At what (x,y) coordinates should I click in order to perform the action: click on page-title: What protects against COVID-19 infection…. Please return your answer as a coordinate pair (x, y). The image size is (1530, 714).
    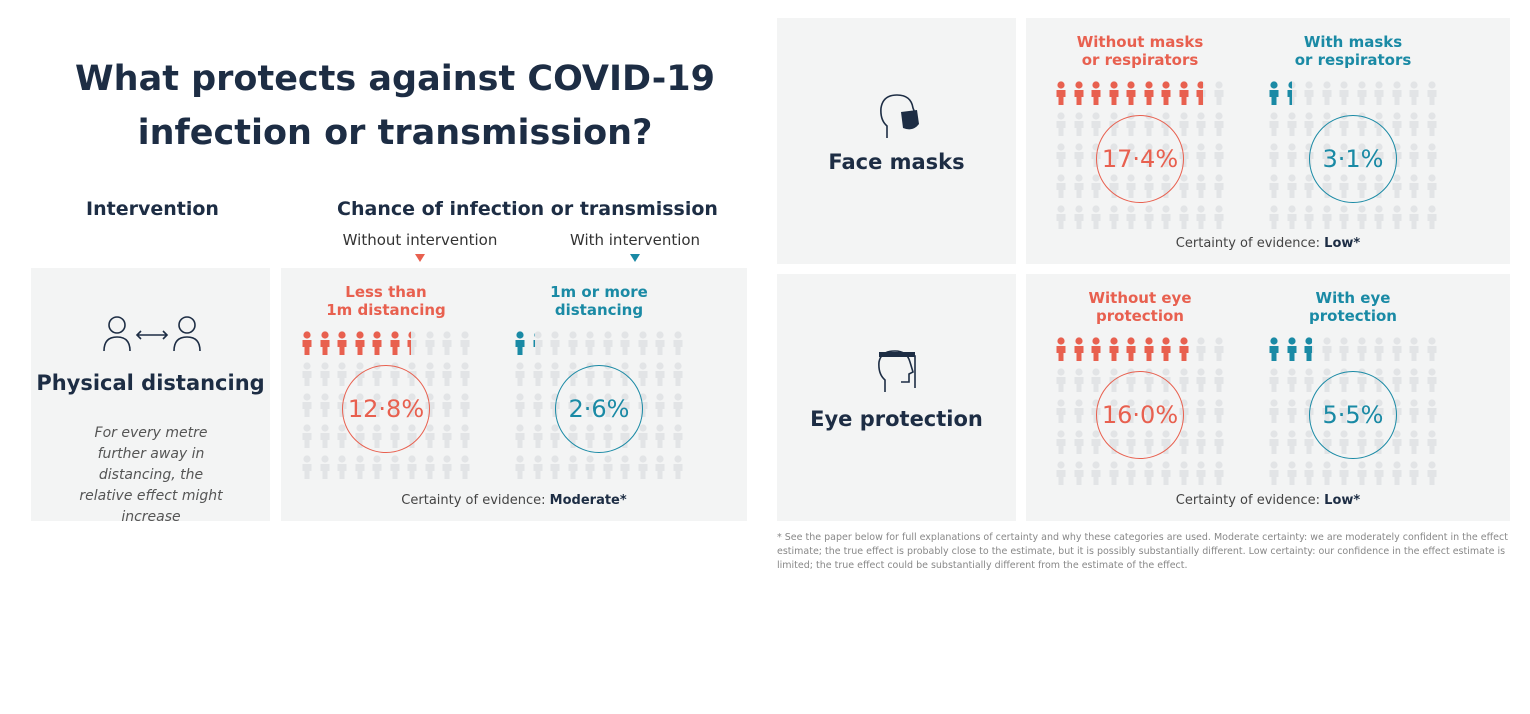
    Looking at the image, I should click on (395, 106).